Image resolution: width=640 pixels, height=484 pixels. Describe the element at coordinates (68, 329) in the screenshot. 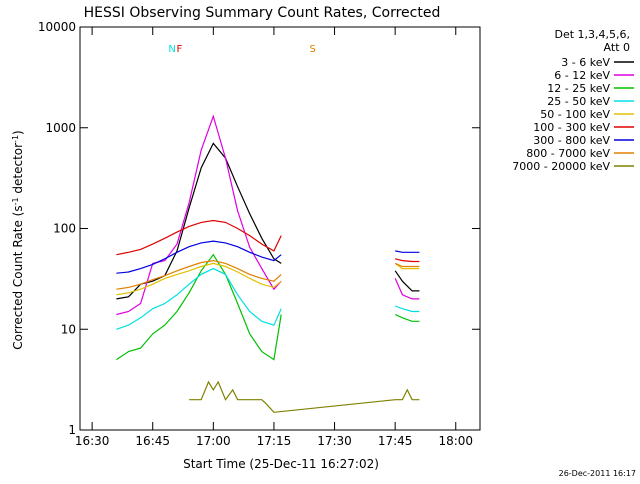

I see `y-tick-label-1: 10` at that location.